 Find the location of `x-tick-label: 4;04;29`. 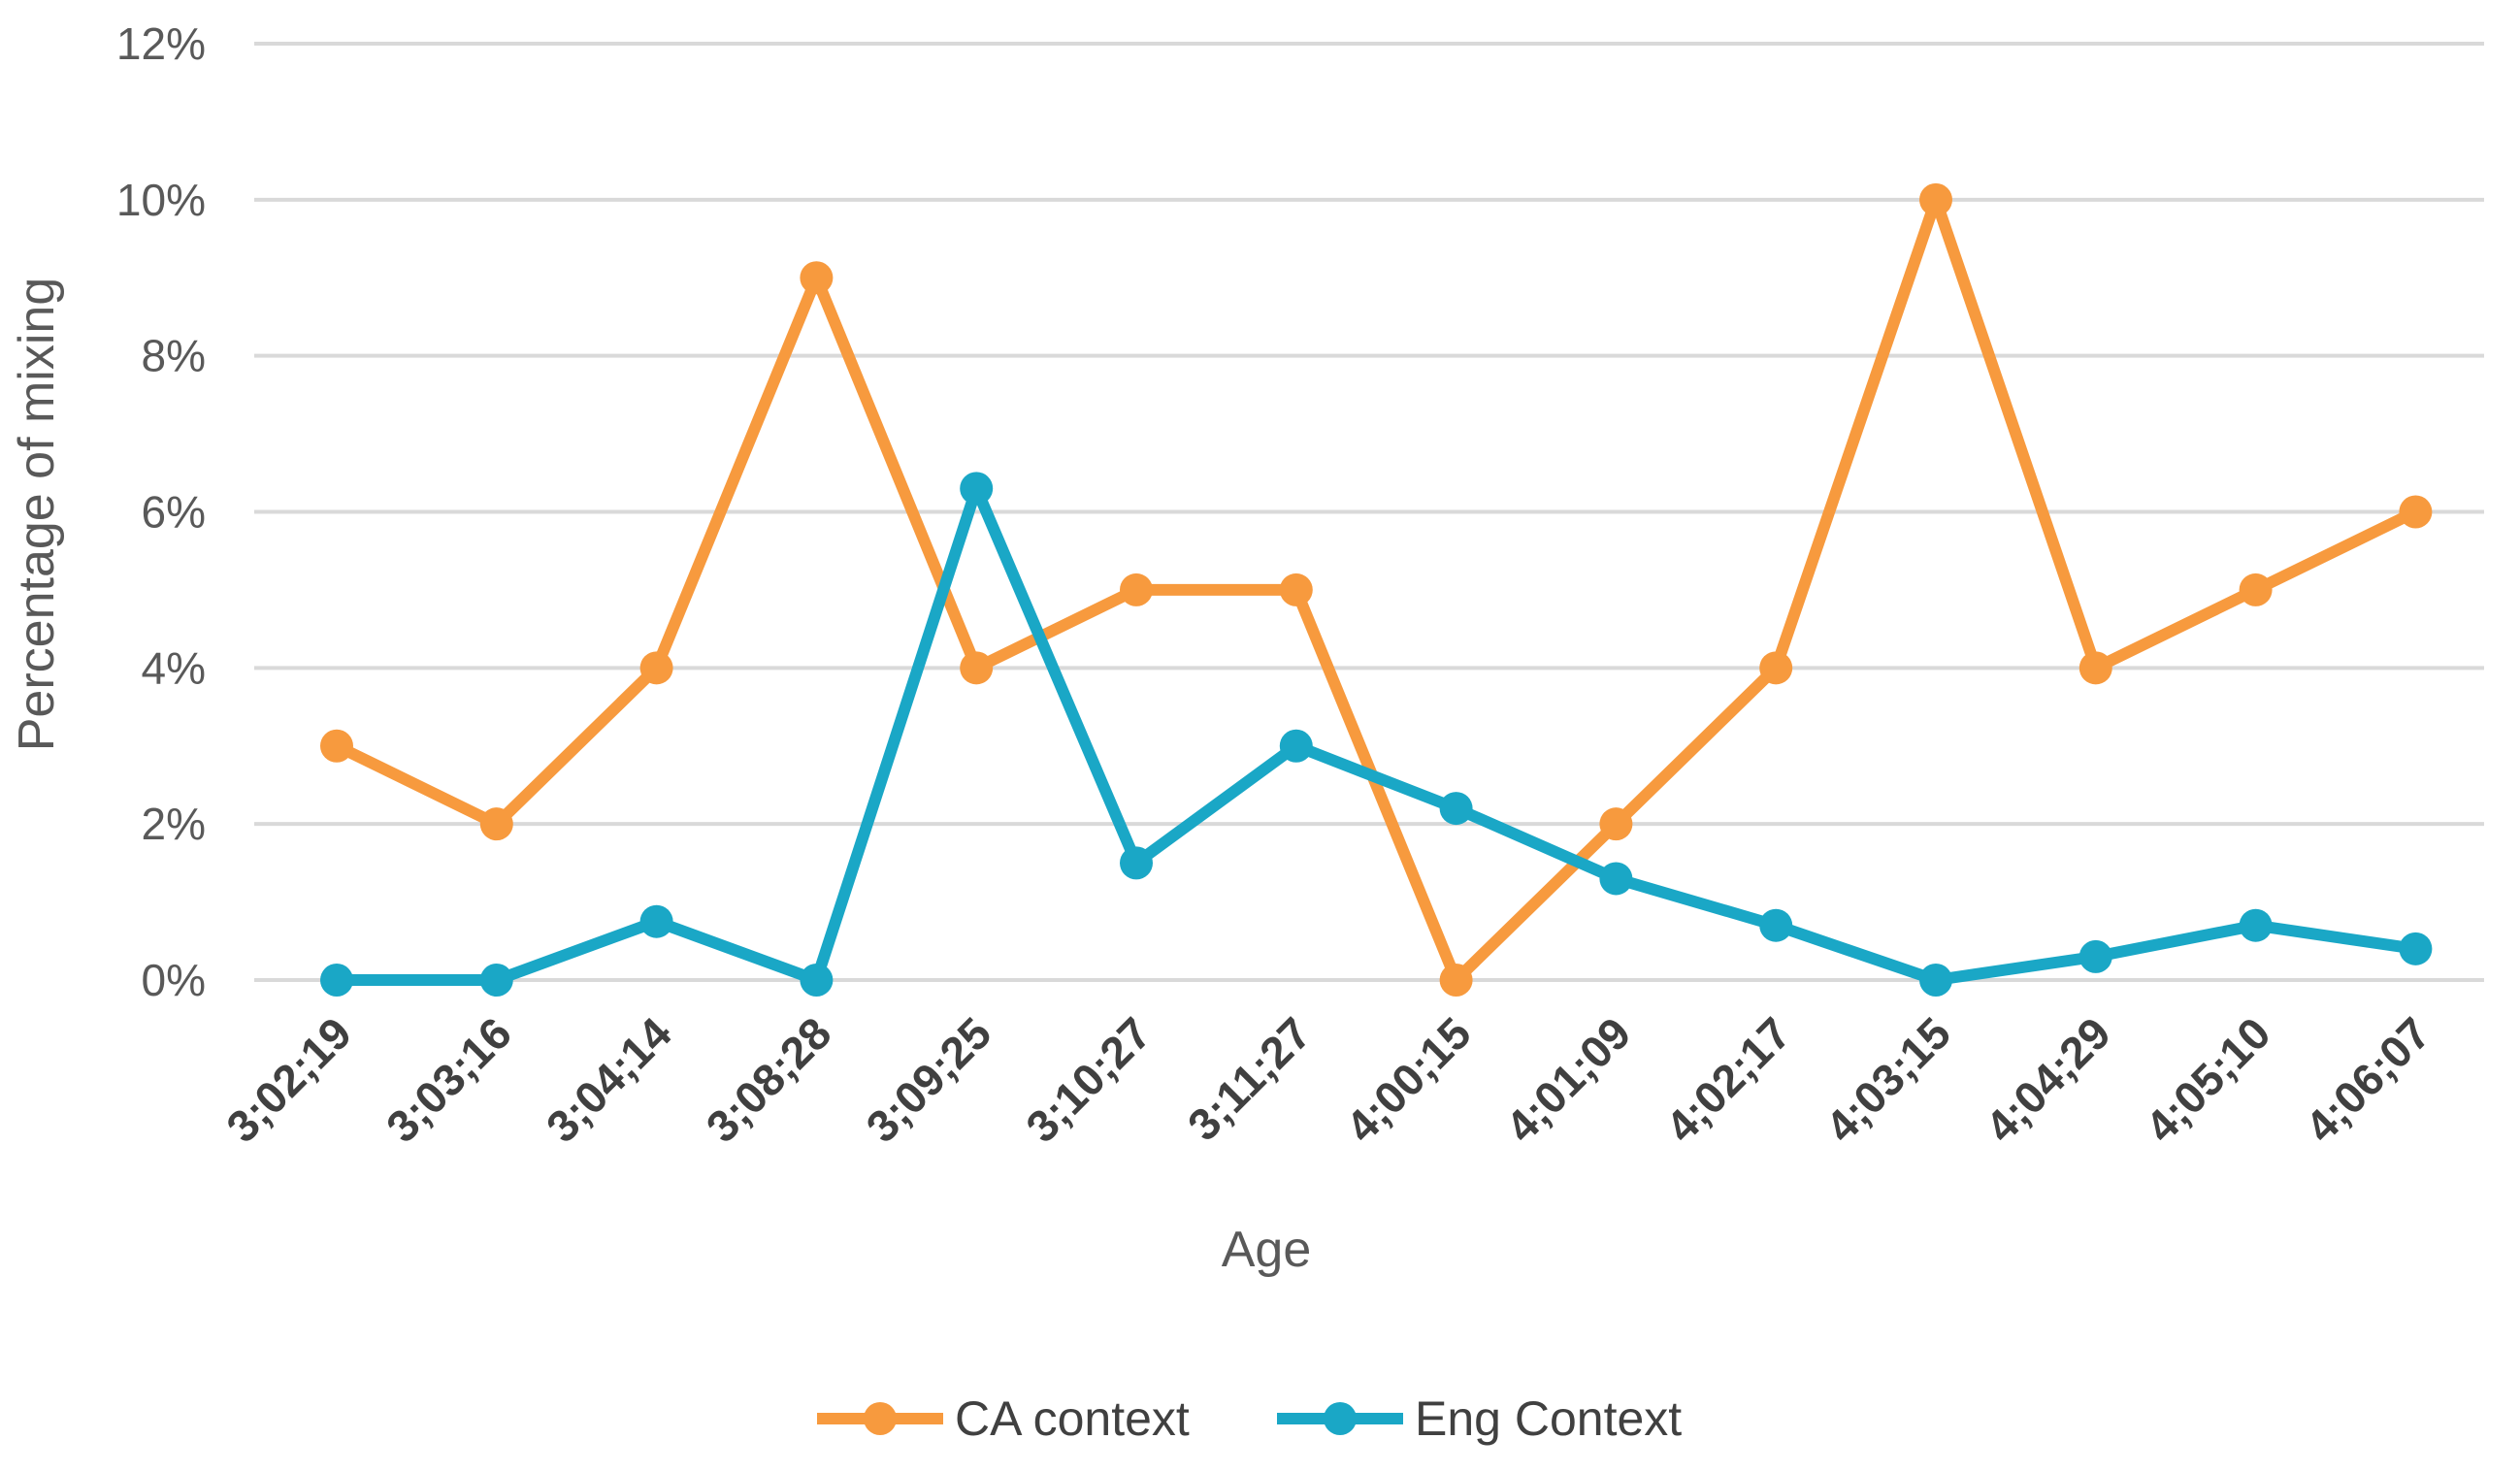

x-tick-label: 4;04;29 is located at coordinates (2048, 1080).